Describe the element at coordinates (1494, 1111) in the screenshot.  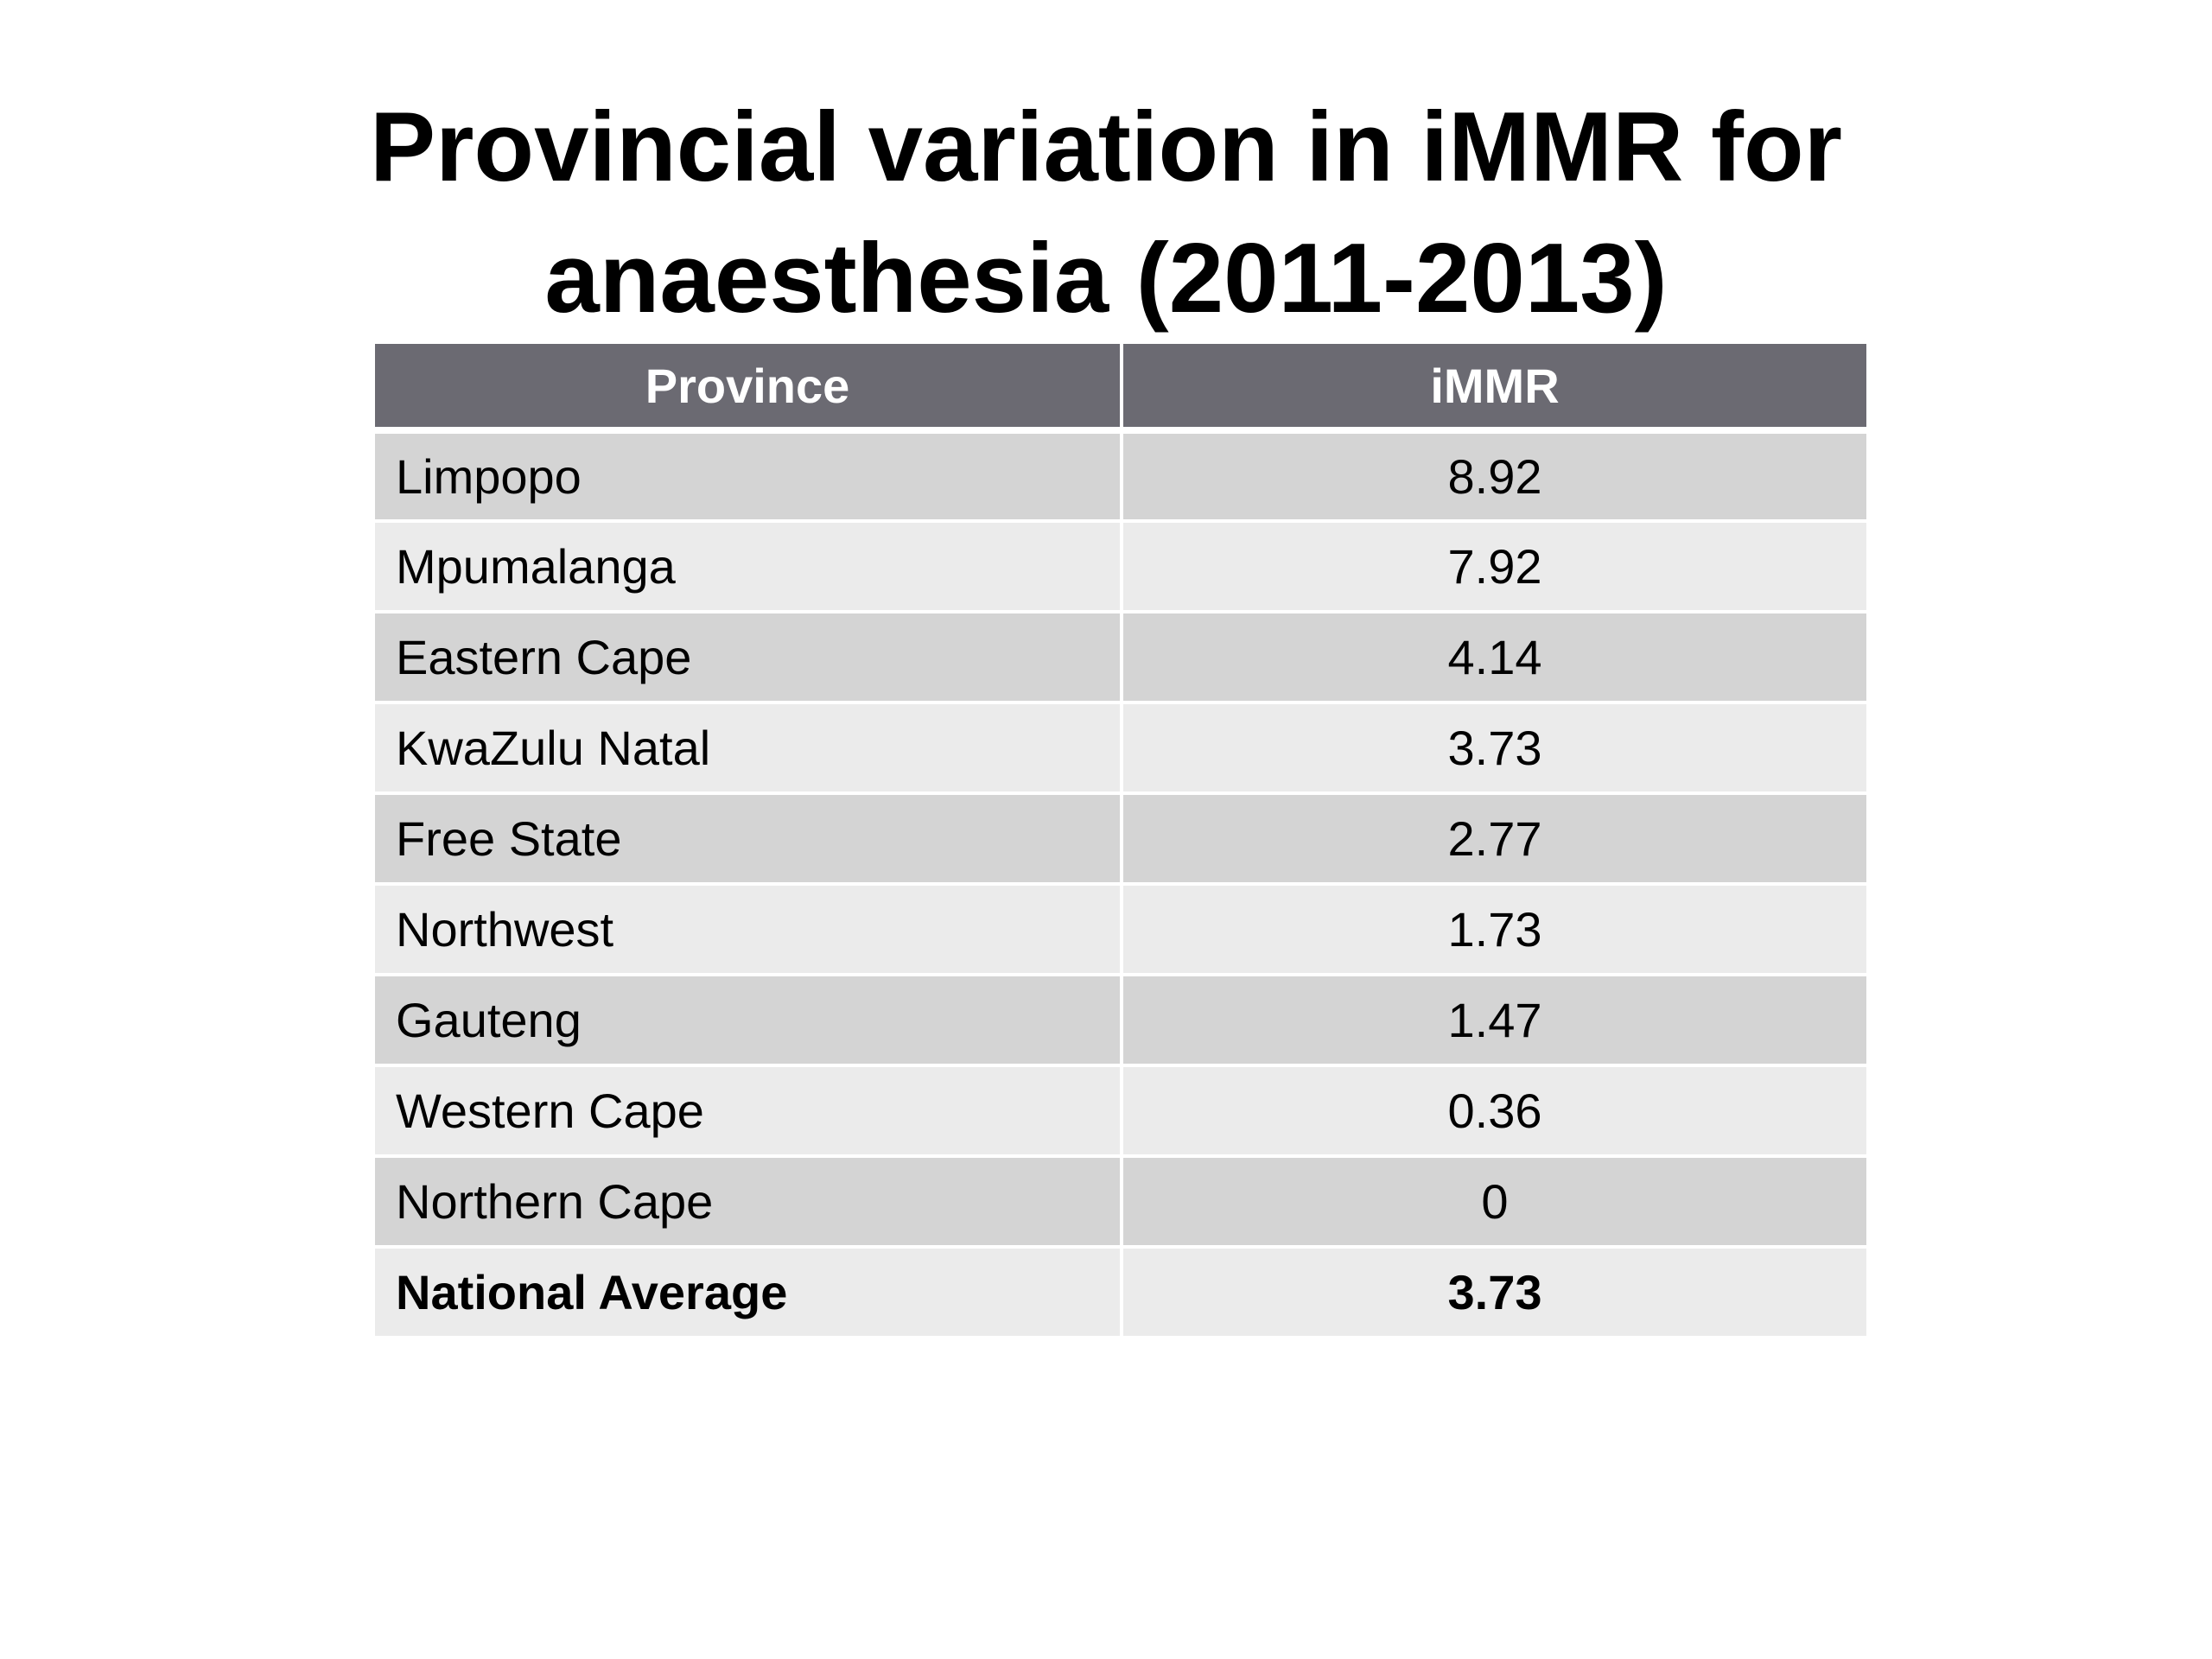
I see `immr-cell: 0.36` at that location.